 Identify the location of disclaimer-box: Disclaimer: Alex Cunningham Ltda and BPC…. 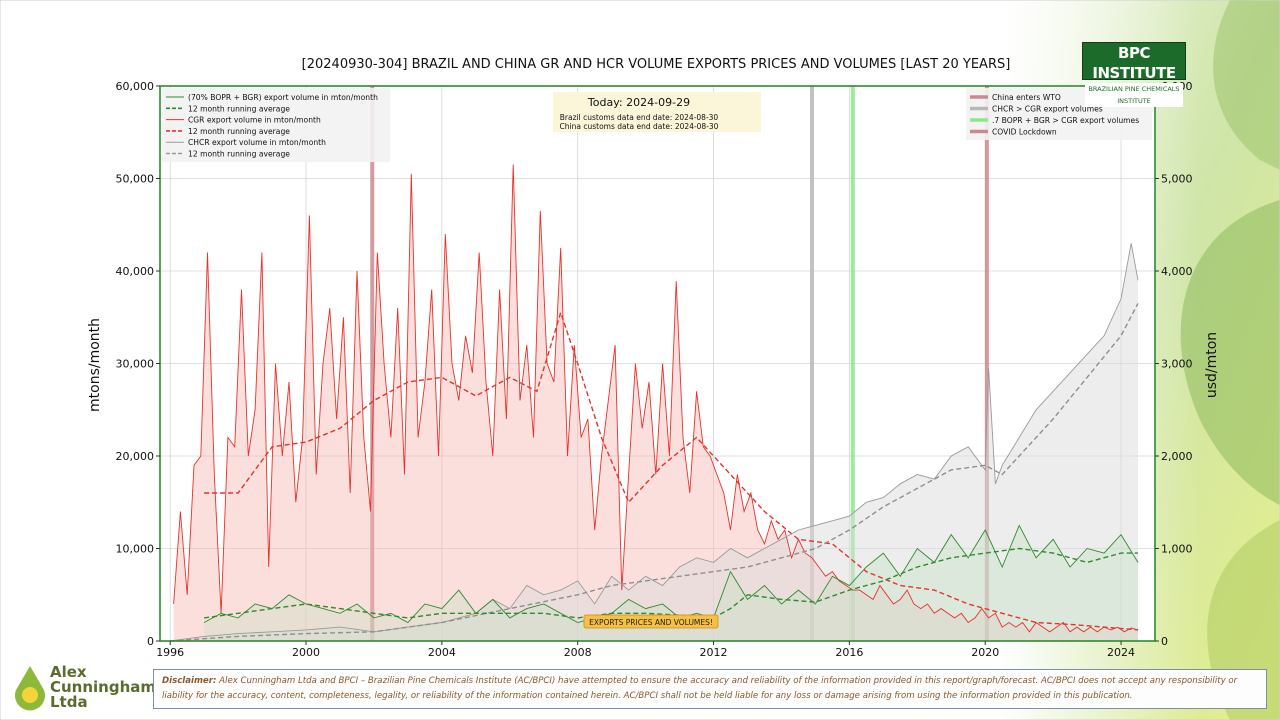
(710, 689).